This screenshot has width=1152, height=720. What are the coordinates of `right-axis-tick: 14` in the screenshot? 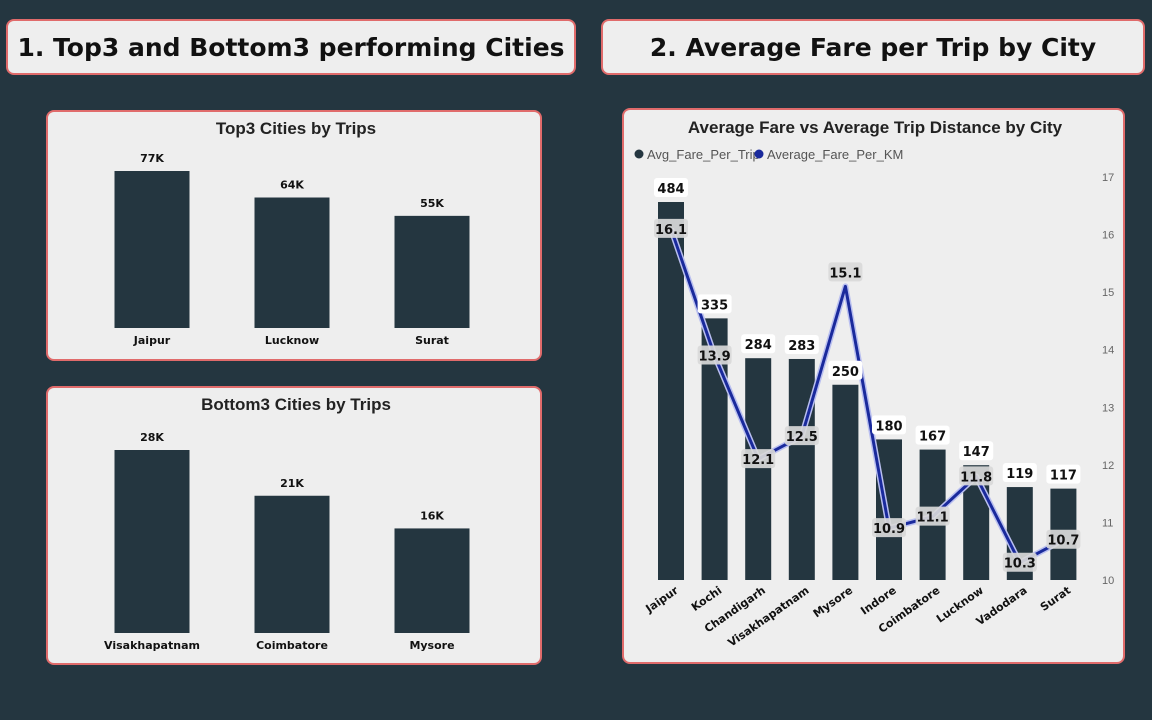 It's located at (1108, 351).